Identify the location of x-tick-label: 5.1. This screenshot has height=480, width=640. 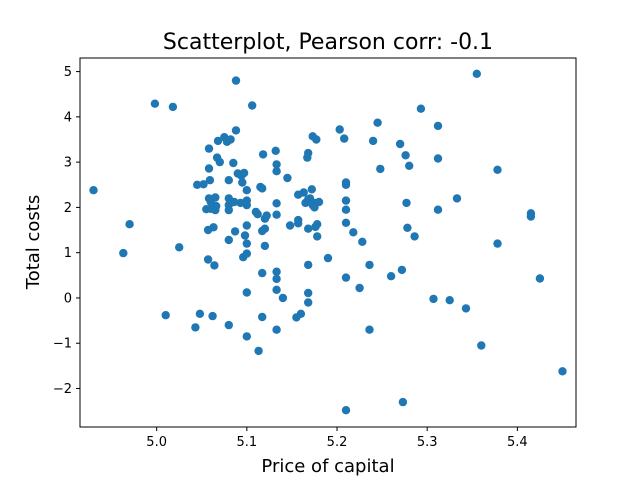
(246, 442).